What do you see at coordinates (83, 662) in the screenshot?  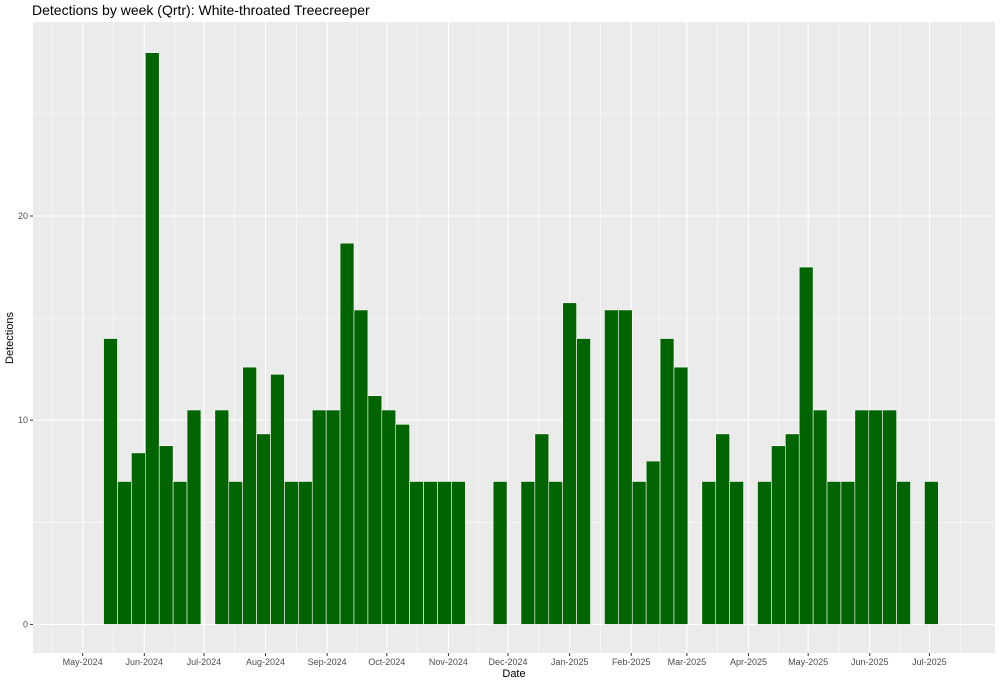 I see `x-tick-label: May-2024` at bounding box center [83, 662].